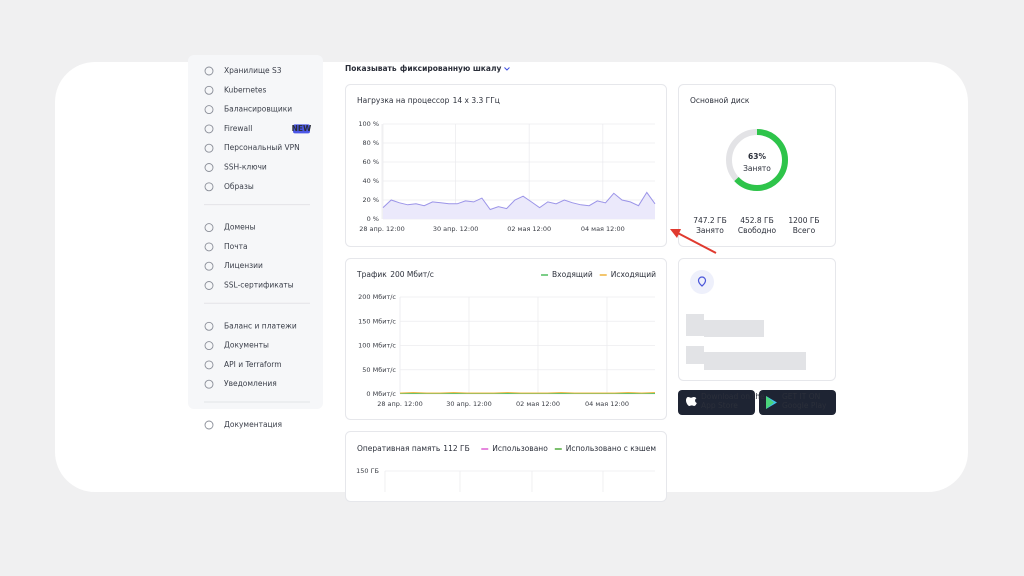 This screenshot has width=1024, height=576. I want to click on cpu-line, so click(519, 201).